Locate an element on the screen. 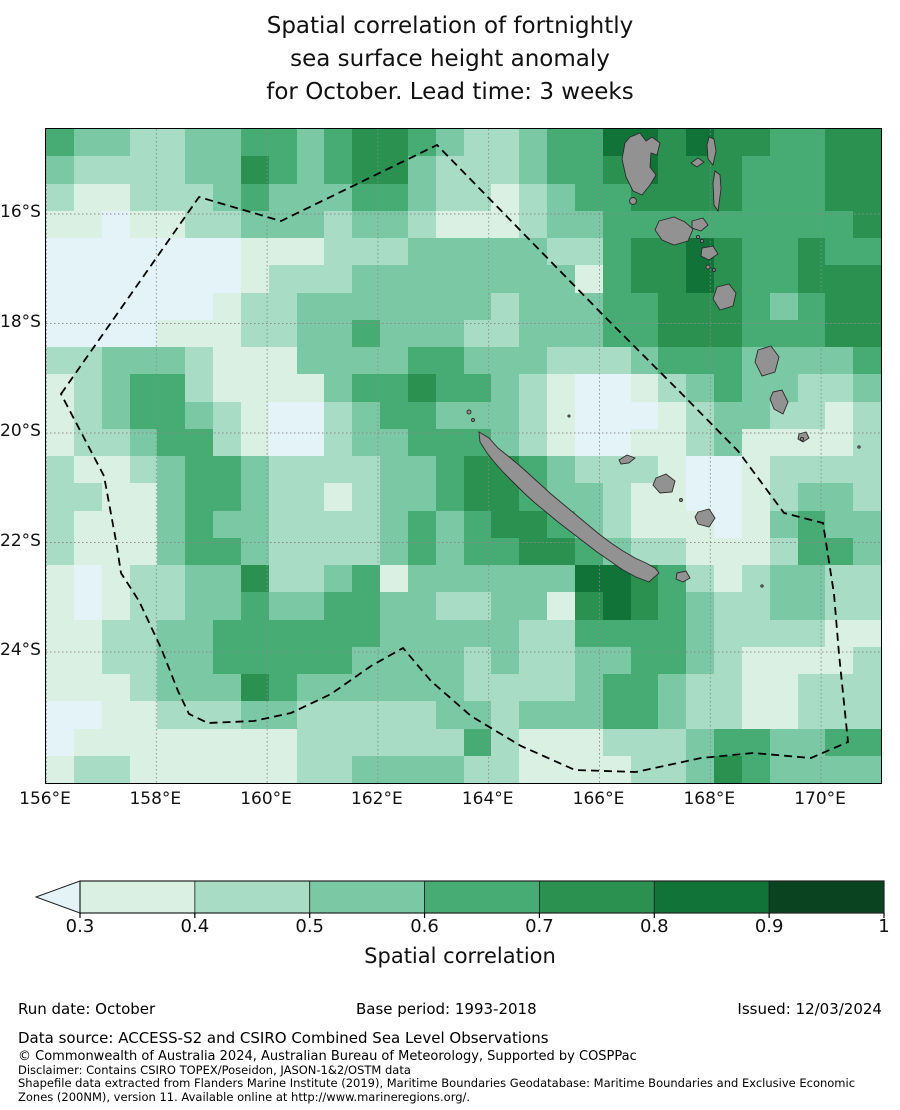 The image size is (900, 1110). y-tick-label: 20°S is located at coordinates (20, 431).